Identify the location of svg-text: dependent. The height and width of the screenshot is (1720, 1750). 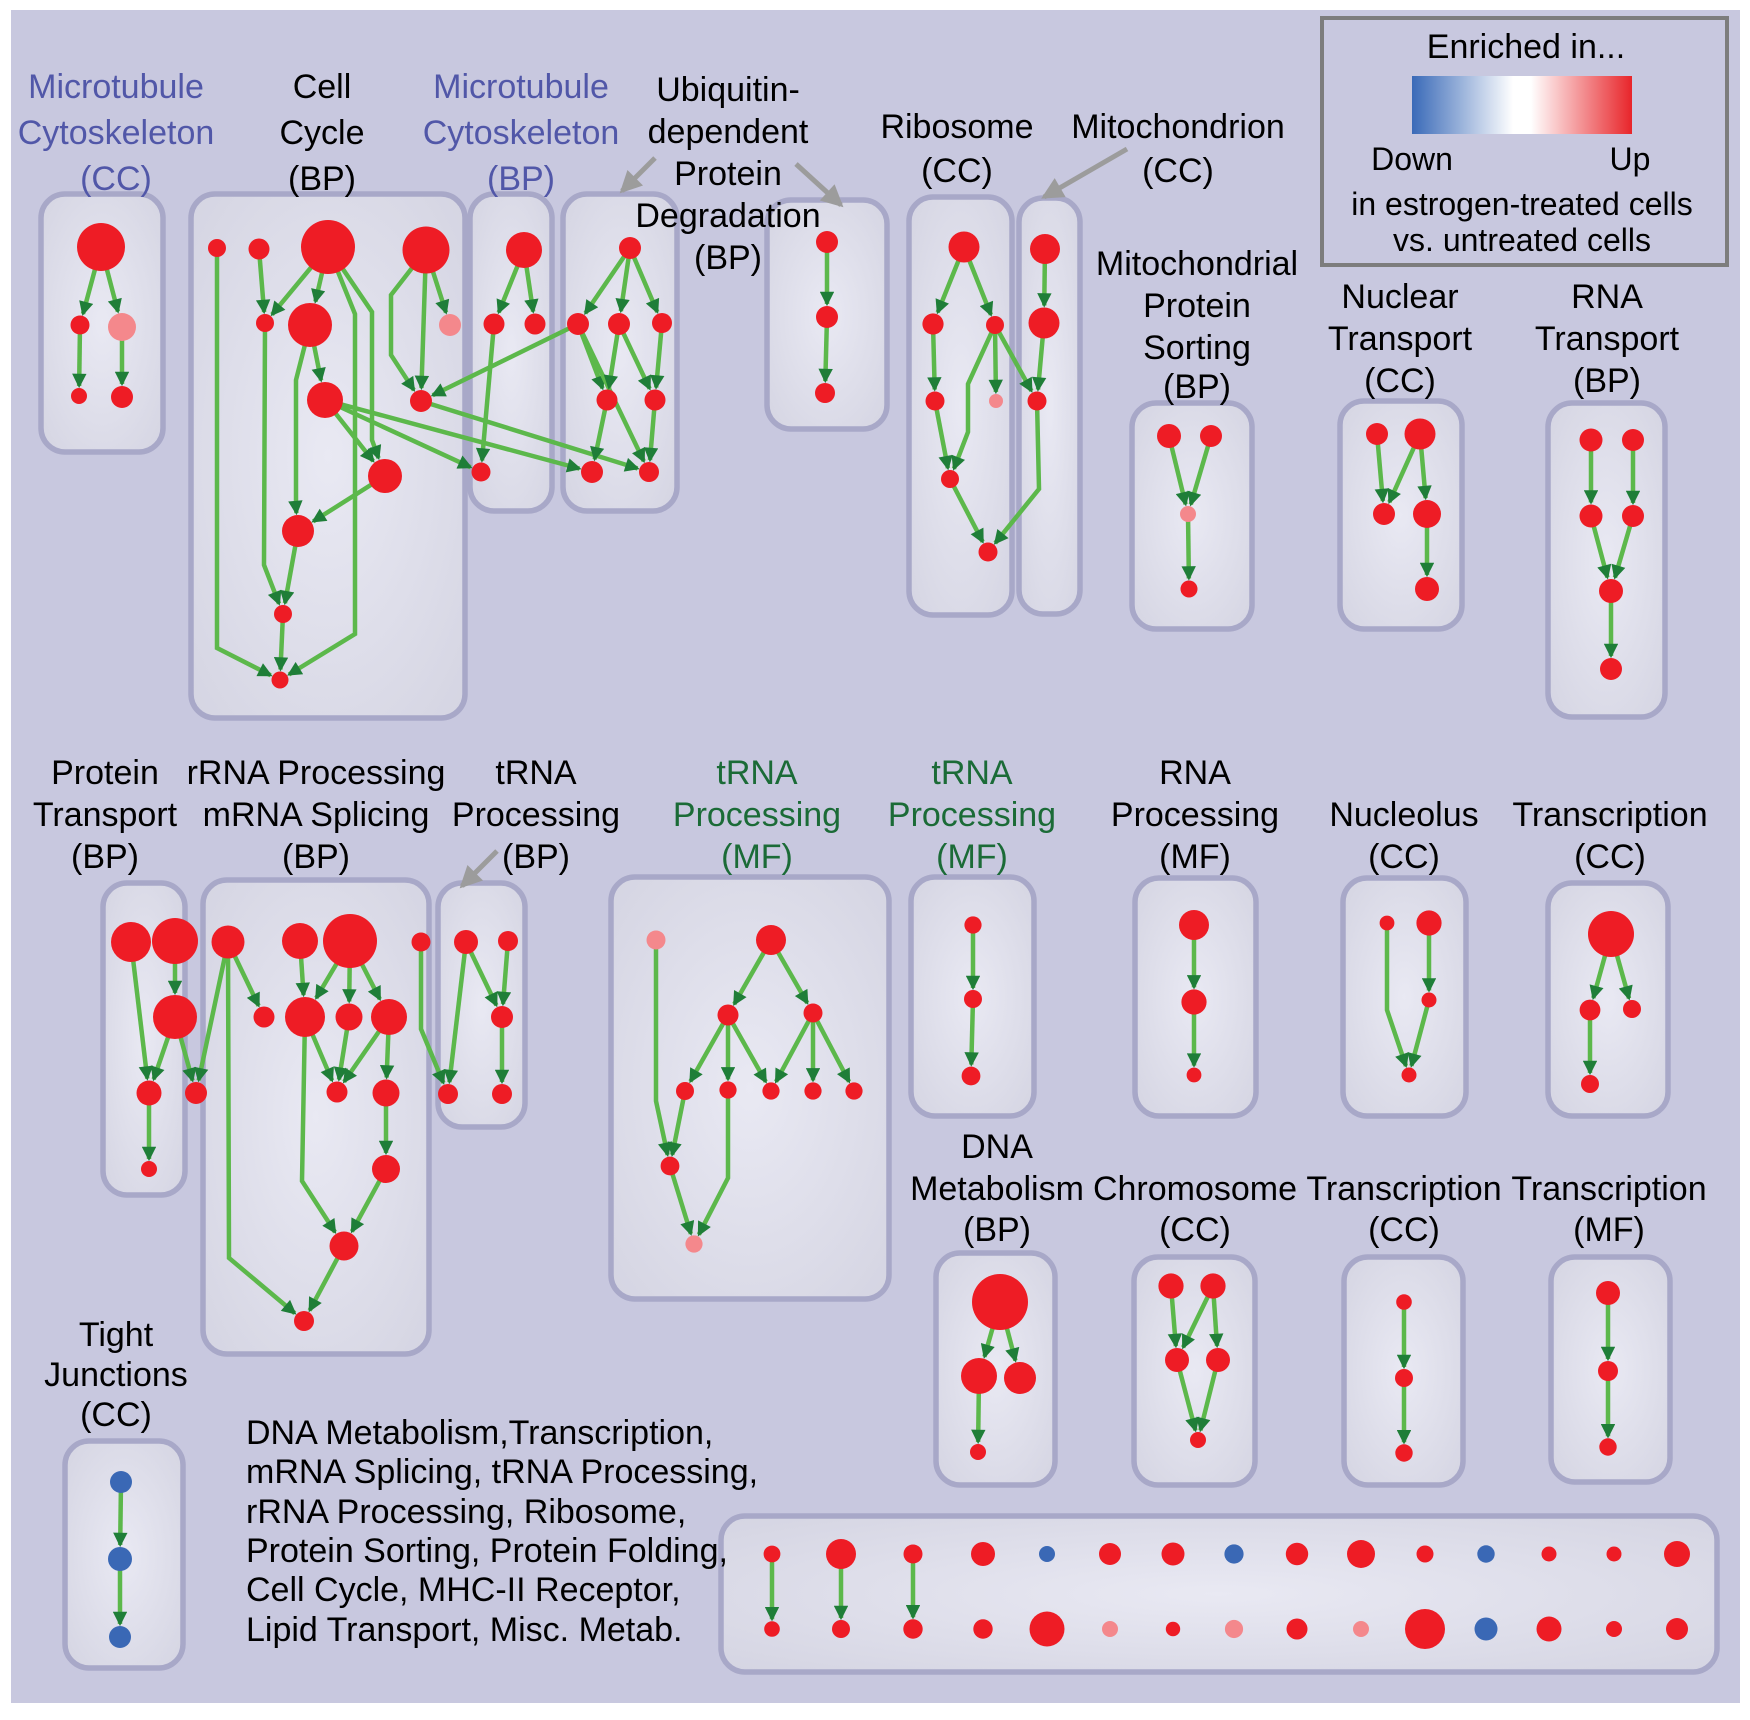
(728, 132).